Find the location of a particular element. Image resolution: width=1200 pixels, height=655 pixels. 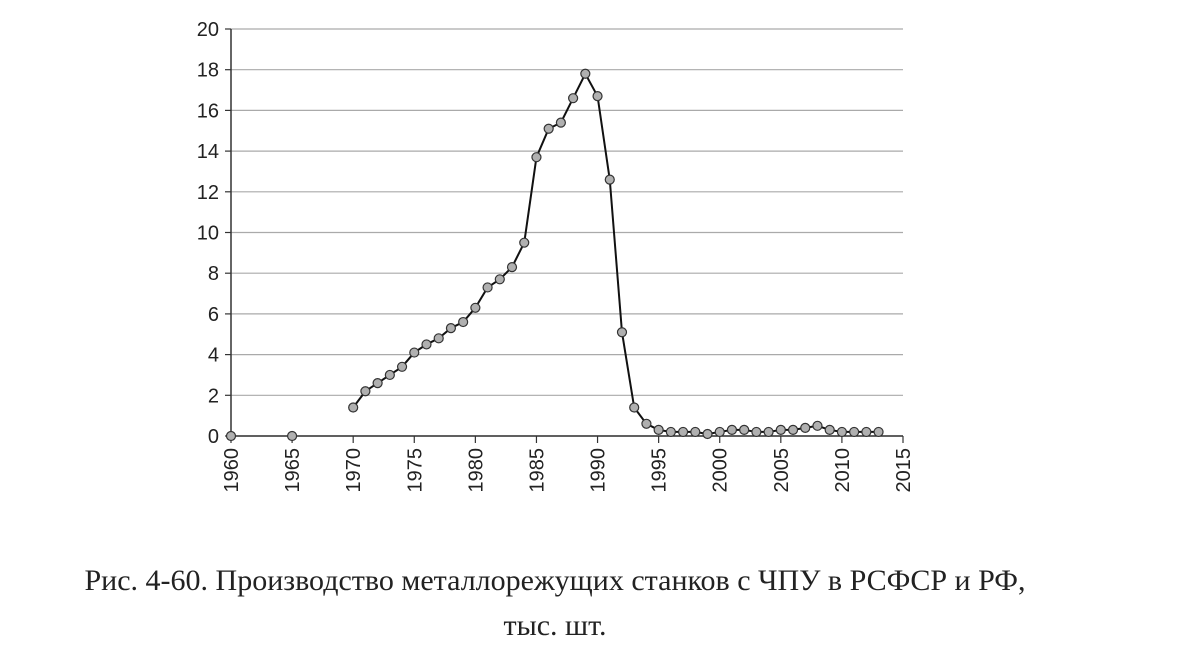

y-tick-label: 16 is located at coordinates (208, 111).